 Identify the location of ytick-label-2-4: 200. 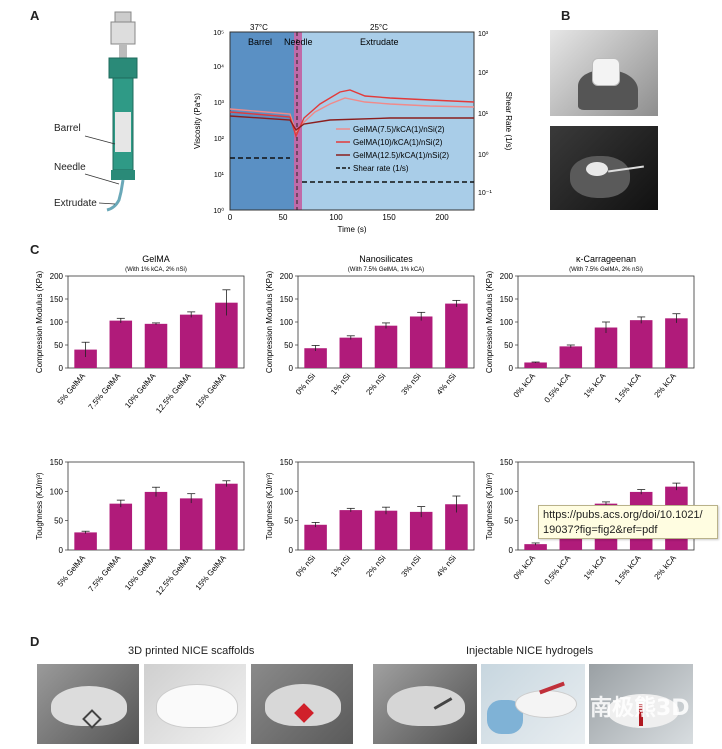
(507, 276).